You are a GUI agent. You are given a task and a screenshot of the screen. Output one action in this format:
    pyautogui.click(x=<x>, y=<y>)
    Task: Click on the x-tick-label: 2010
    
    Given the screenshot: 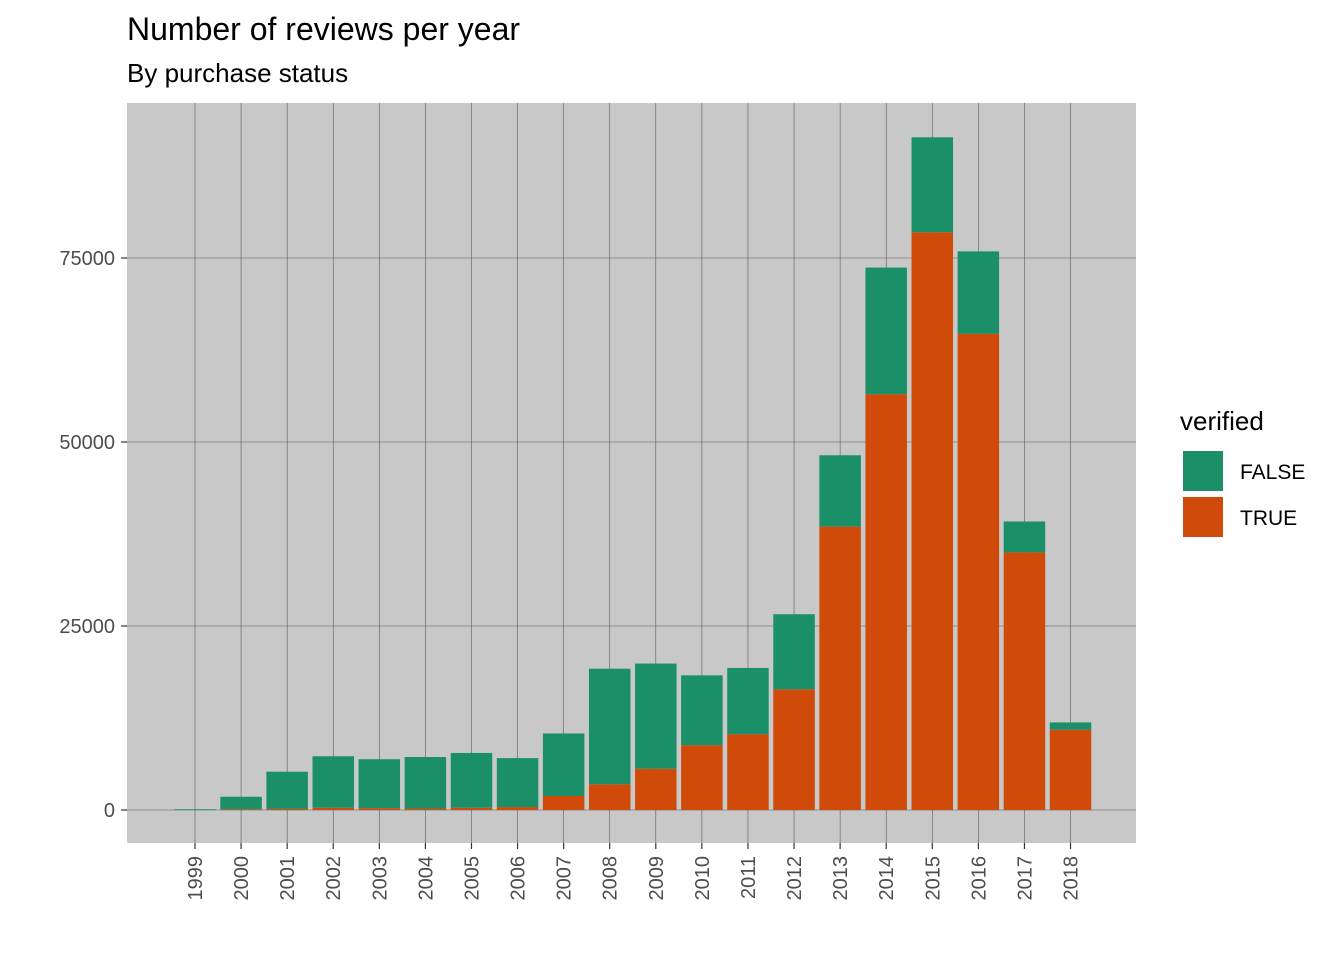 What is the action you would take?
    pyautogui.click(x=703, y=878)
    